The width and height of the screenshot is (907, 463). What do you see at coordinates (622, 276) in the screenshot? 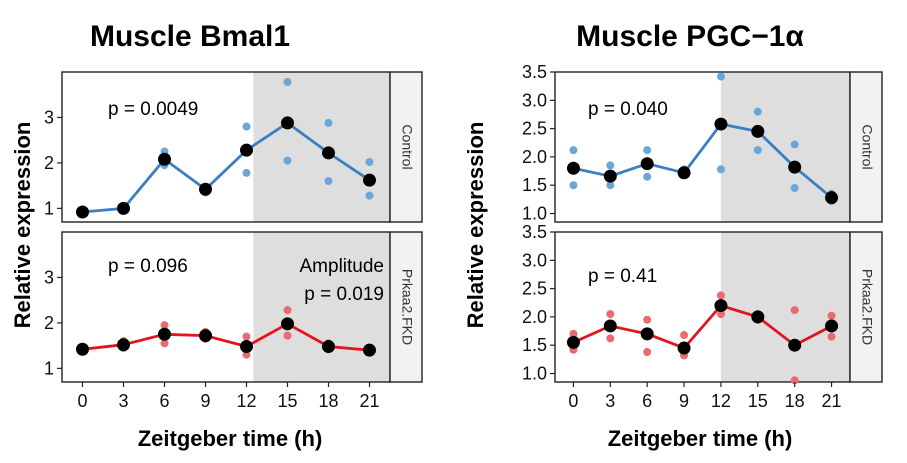
I see `annotation-text: p = 0.41` at bounding box center [622, 276].